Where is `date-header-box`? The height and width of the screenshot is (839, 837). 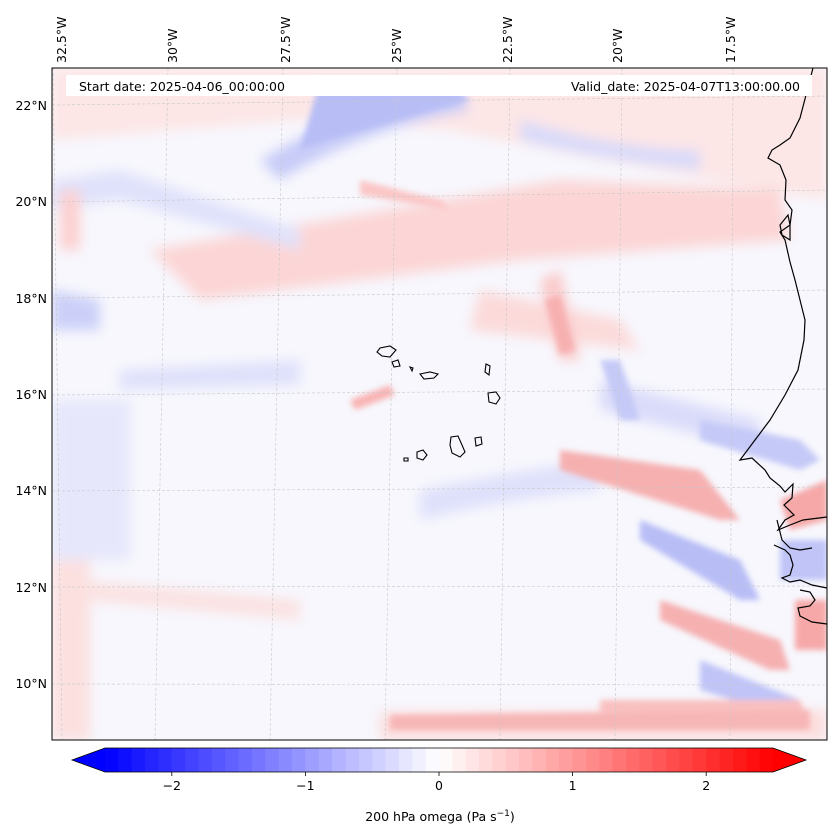
date-header-box is located at coordinates (439, 85).